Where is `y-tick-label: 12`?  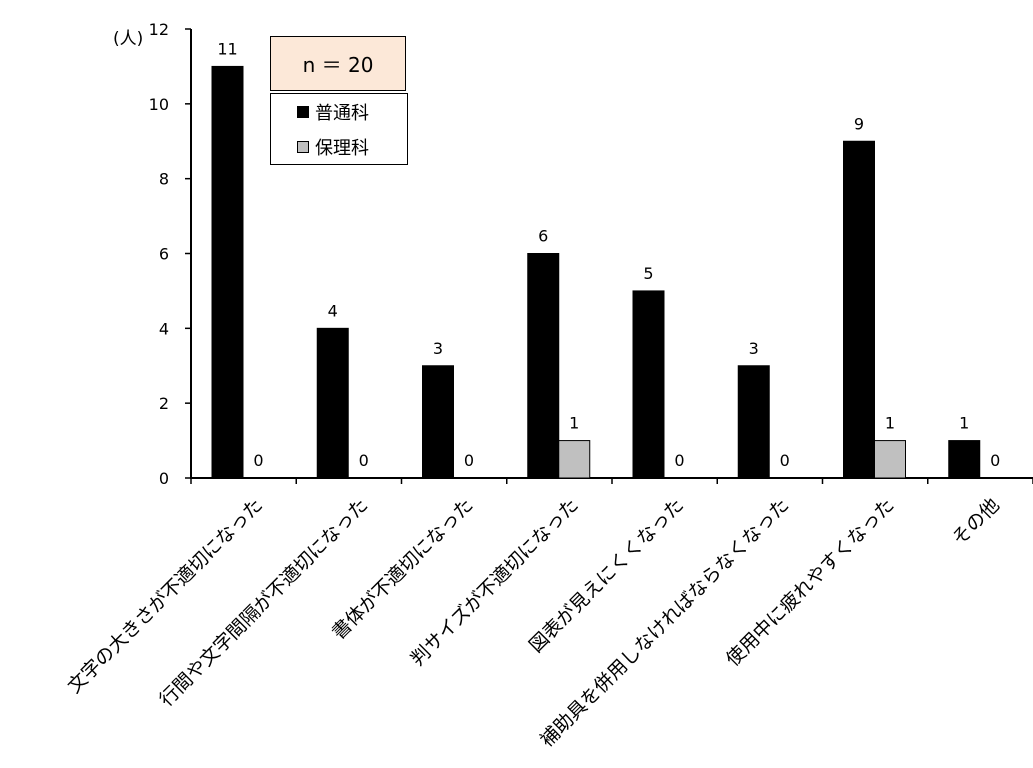 y-tick-label: 12 is located at coordinates (159, 29).